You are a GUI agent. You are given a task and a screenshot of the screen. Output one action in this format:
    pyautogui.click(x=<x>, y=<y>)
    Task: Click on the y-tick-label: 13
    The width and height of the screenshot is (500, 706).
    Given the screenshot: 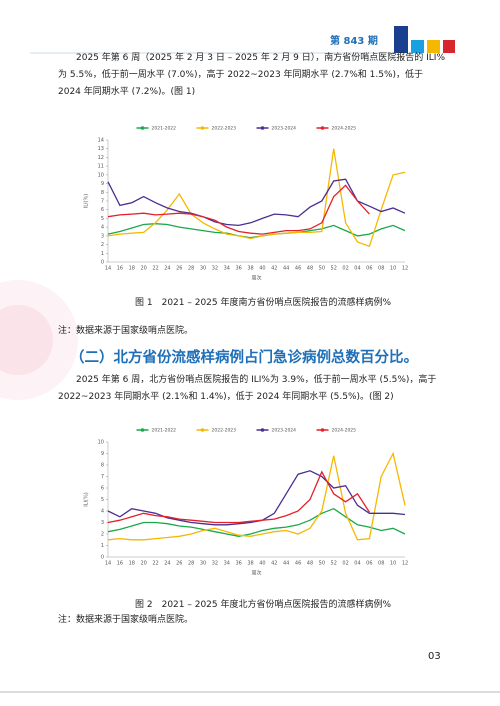 What is the action you would take?
    pyautogui.click(x=101, y=149)
    